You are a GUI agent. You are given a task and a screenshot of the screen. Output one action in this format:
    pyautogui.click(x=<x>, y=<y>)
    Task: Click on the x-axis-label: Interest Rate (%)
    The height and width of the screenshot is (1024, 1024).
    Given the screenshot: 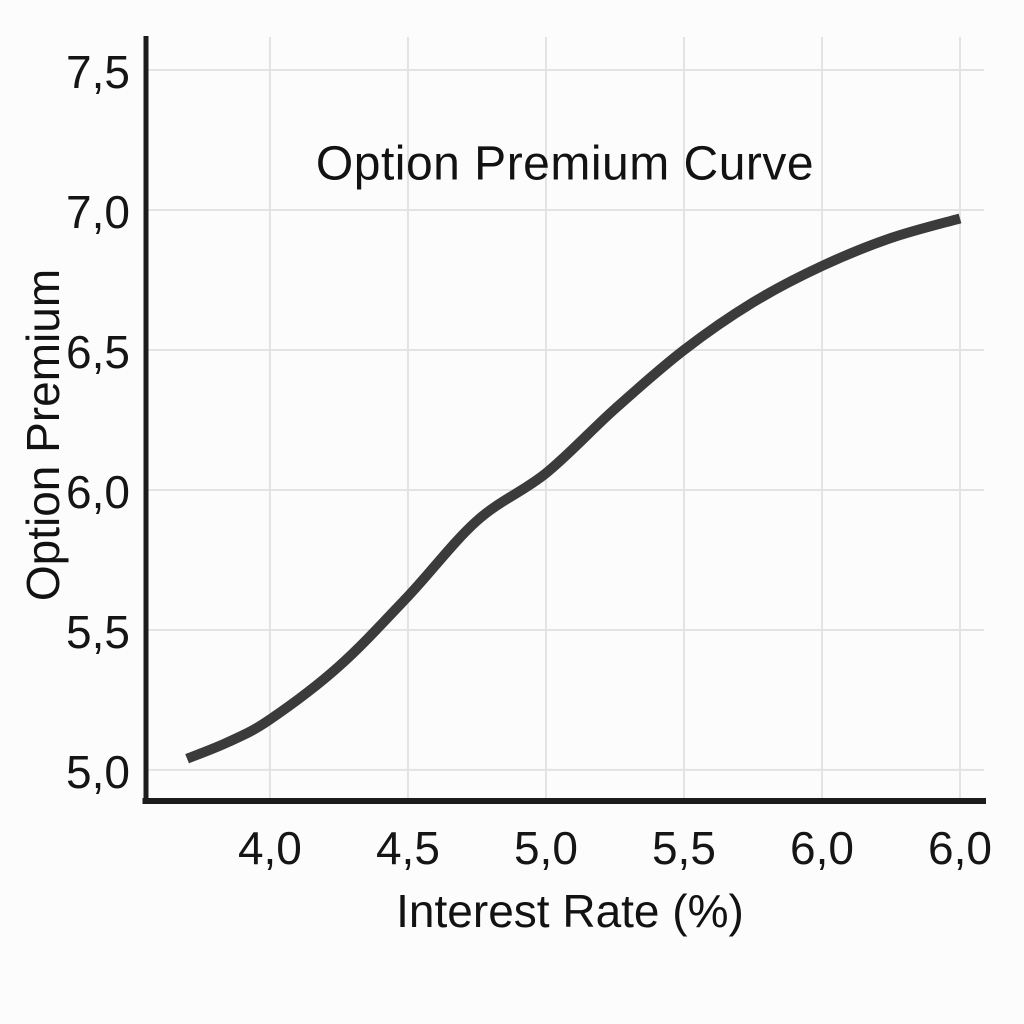 What is the action you would take?
    pyautogui.click(x=570, y=911)
    